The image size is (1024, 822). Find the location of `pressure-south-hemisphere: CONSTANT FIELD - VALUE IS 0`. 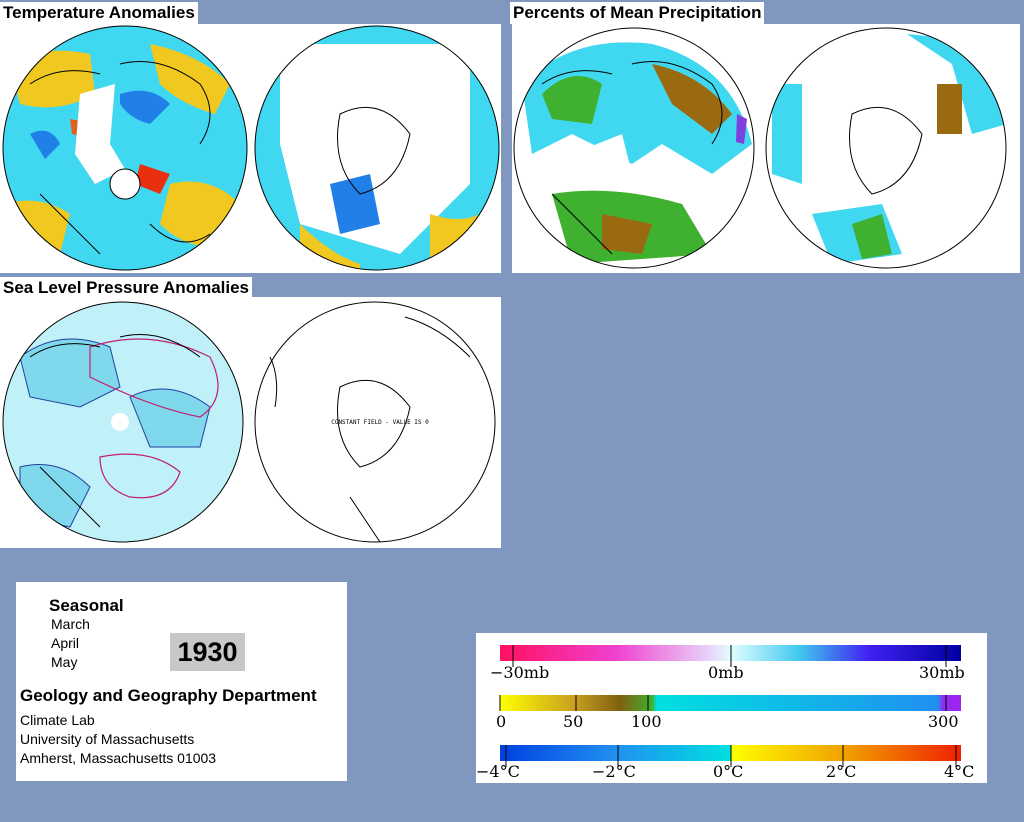

pressure-south-hemisphere: CONSTANT FIELD - VALUE IS 0 is located at coordinates (375, 422).